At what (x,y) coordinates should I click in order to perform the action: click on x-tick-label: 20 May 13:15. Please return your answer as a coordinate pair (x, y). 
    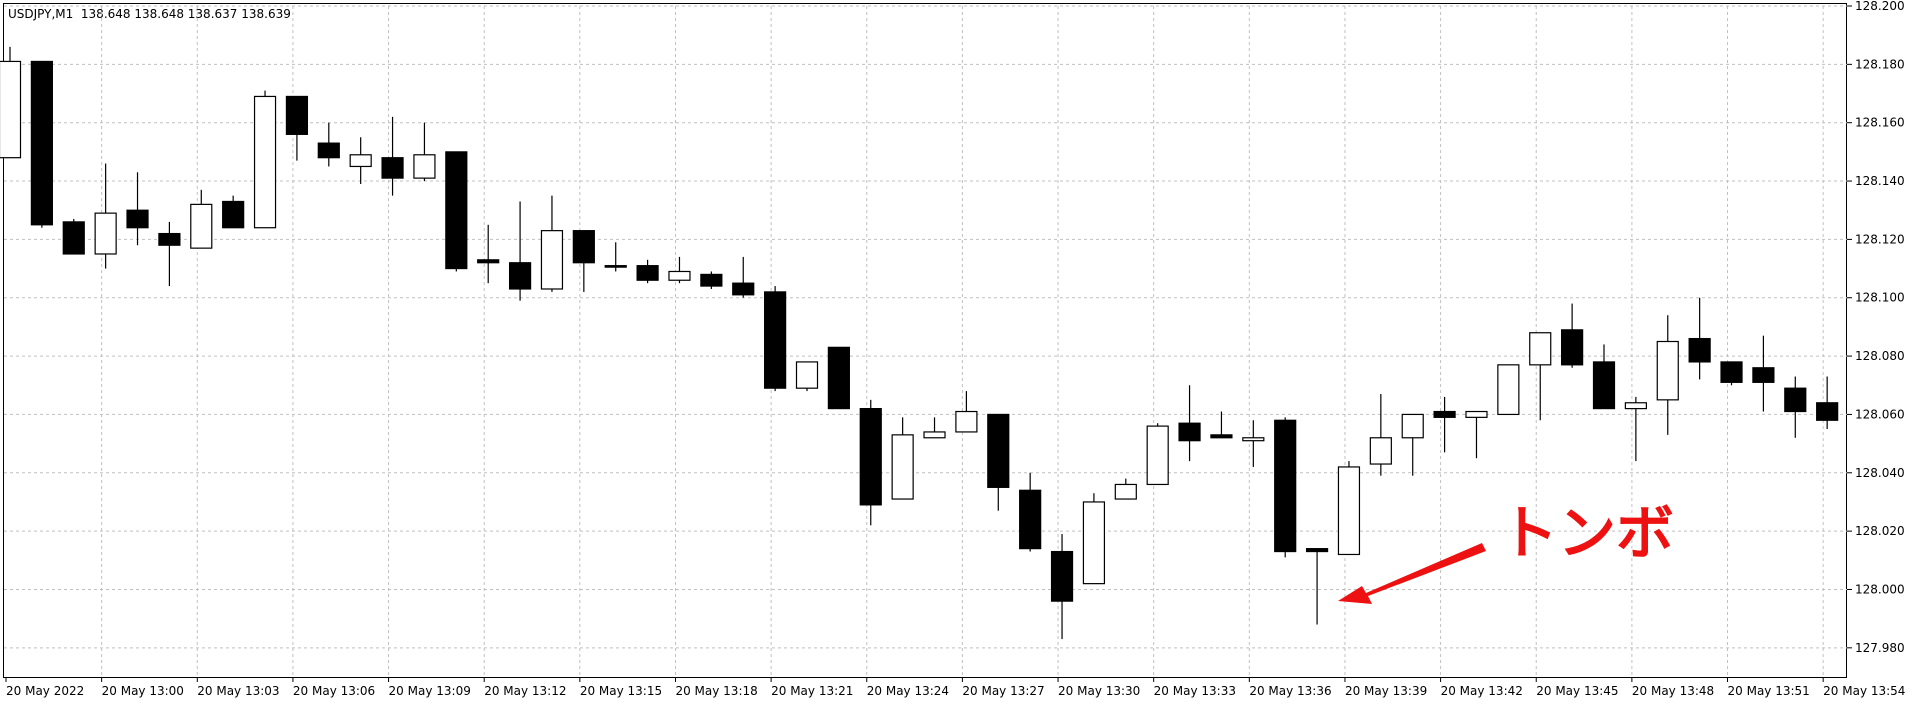
    Looking at the image, I should click on (621, 691).